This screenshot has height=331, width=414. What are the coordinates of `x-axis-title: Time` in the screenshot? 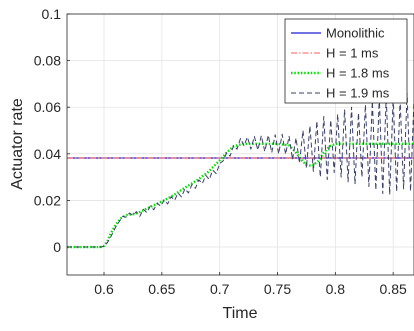 It's located at (240, 313).